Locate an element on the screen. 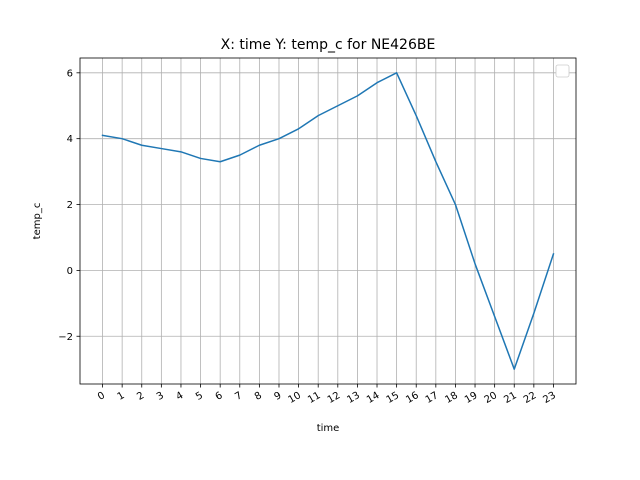 This screenshot has width=640, height=480. x-axis: 0 1 2 3 4 5 6 7 8 9 10 11 12 13 14 15 16 17 18 19 20 21 22 23 is located at coordinates (327, 395).